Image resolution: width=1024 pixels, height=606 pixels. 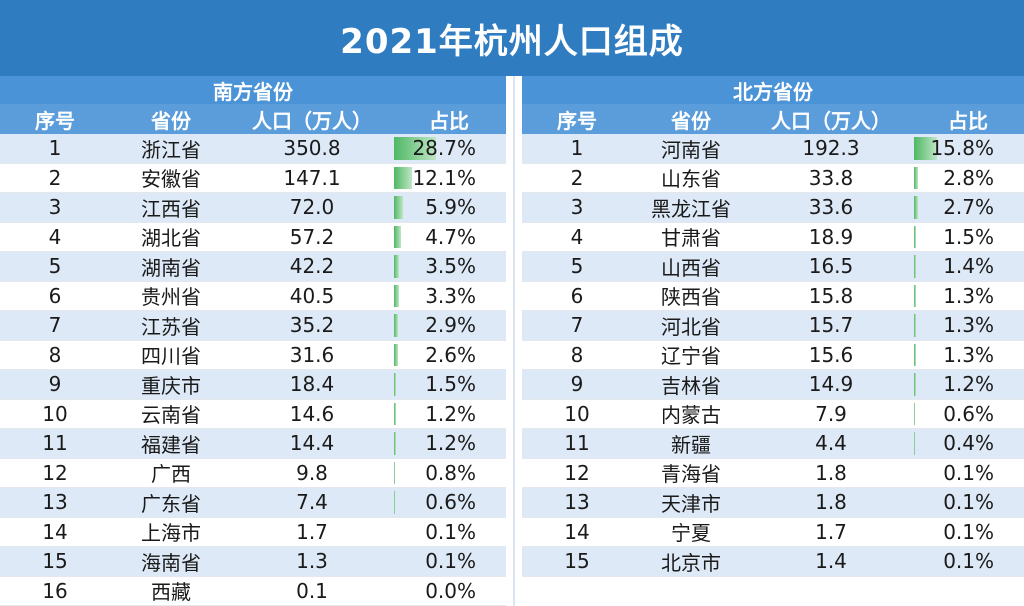 I want to click on row-share-text: 2.6%, so click(x=450, y=354).